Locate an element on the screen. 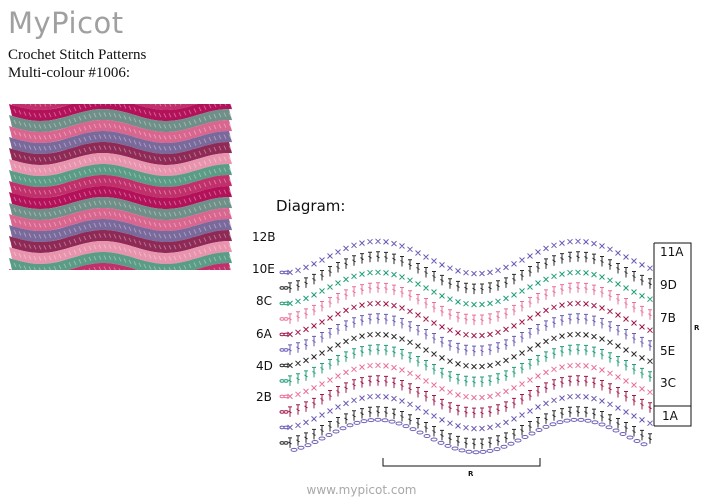  stitch-repeat-bracket is located at coordinates (461, 462).